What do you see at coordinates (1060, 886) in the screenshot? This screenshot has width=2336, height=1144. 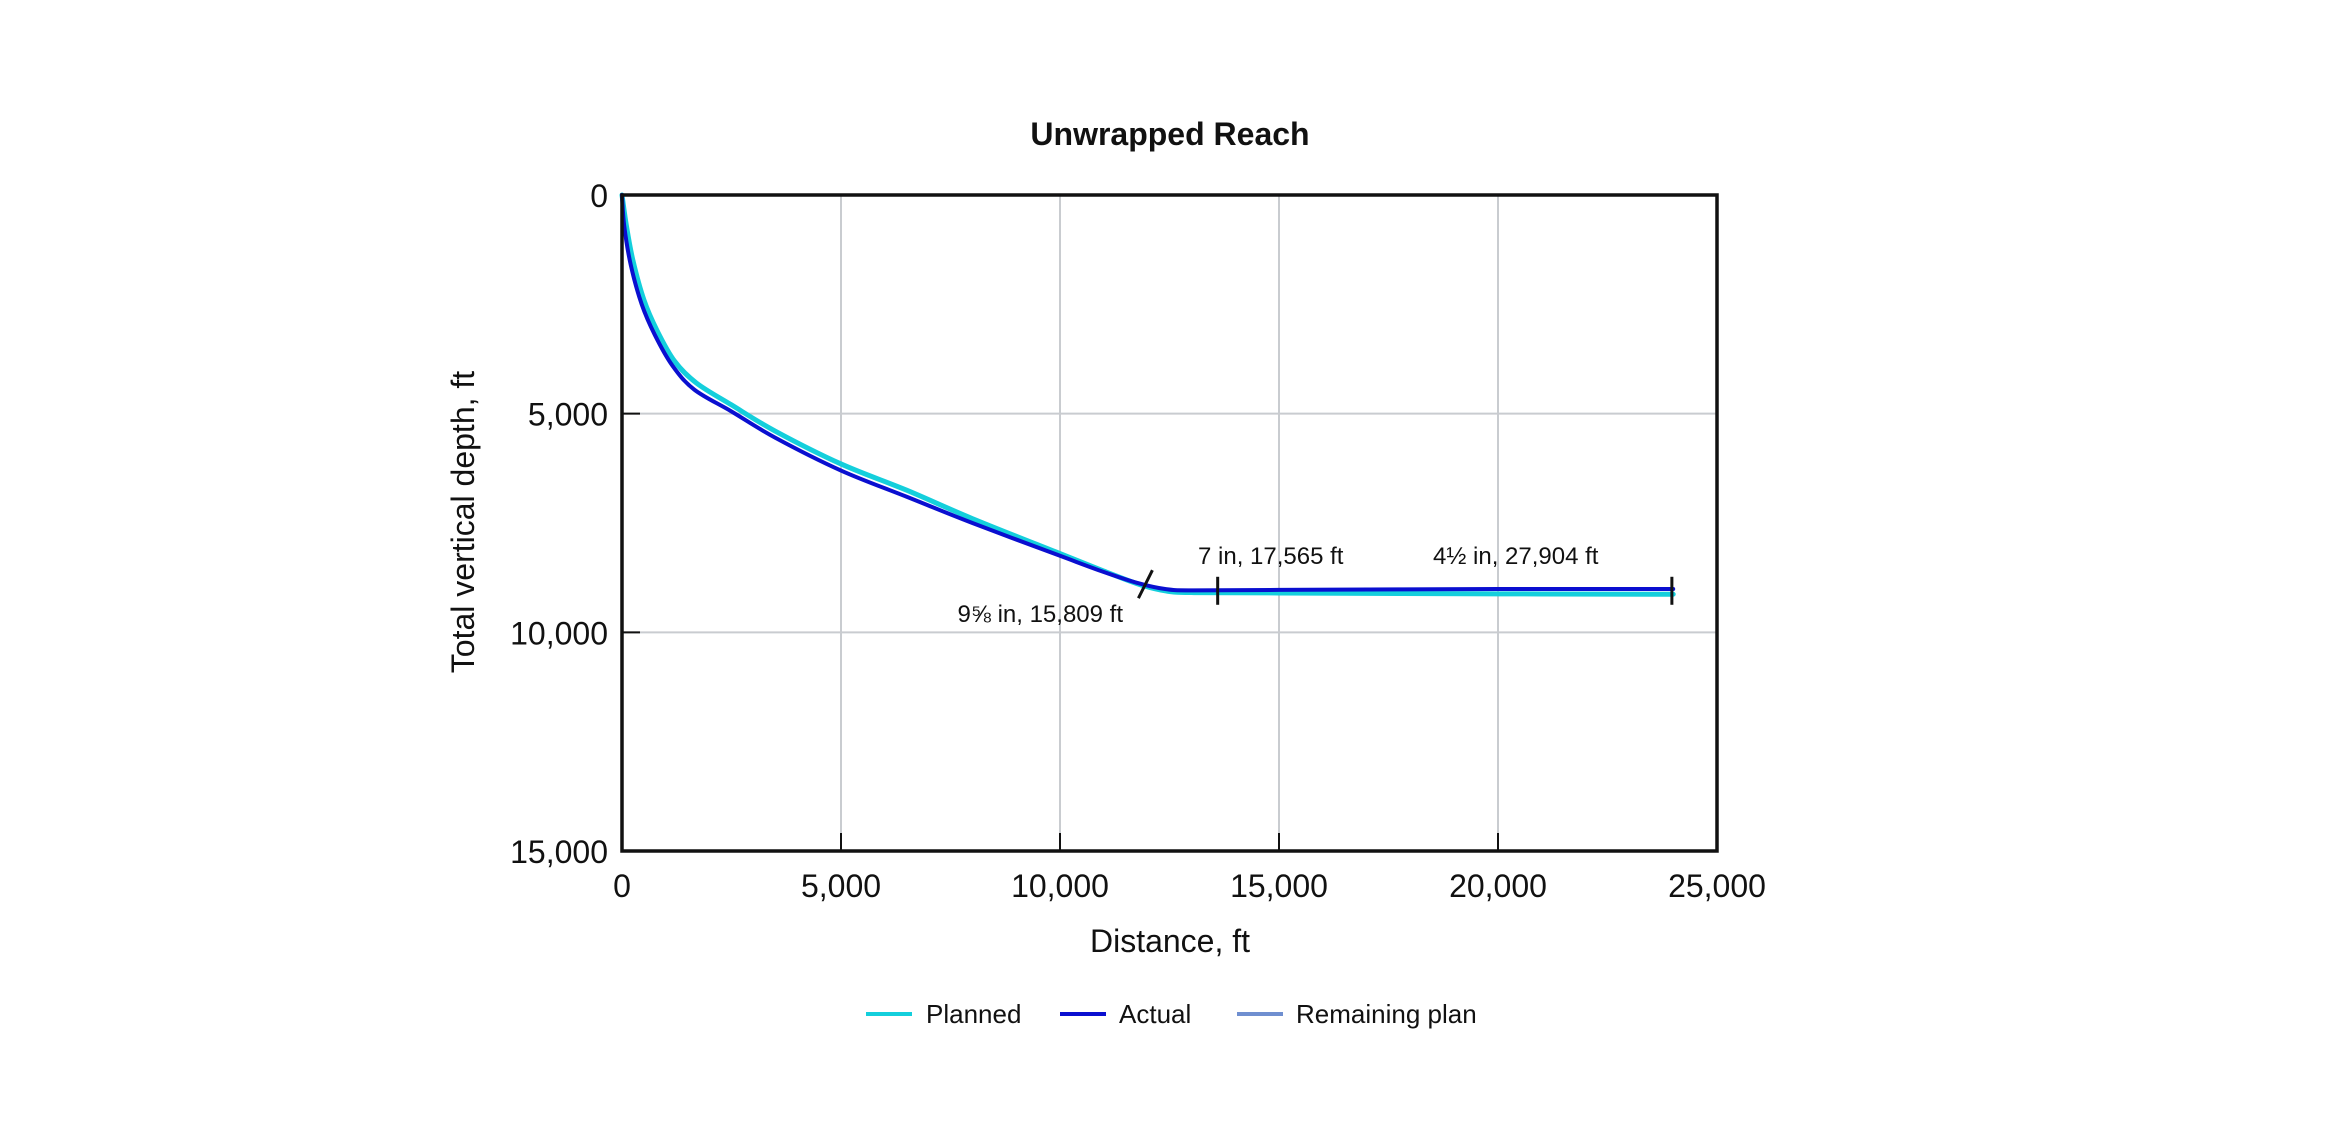 I see `x-tick-label: 10,000` at bounding box center [1060, 886].